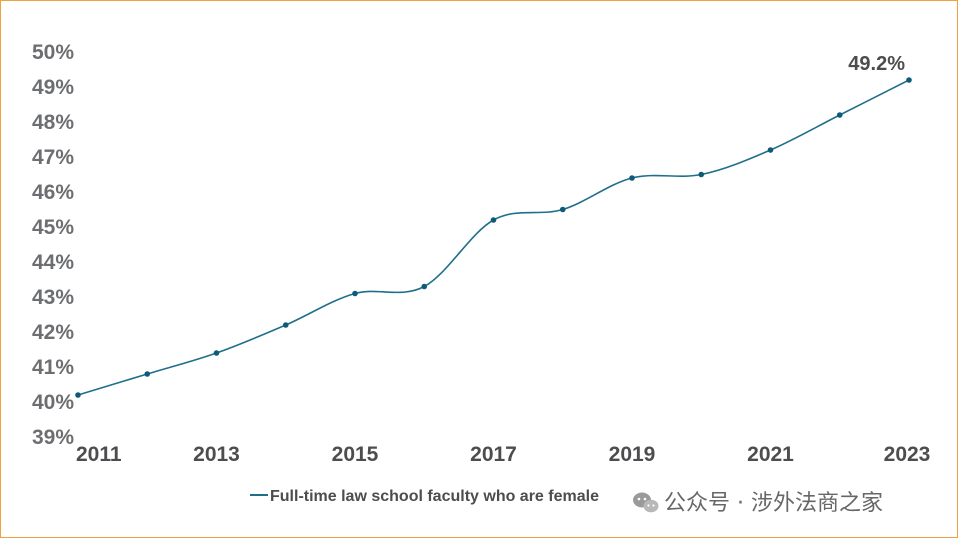 This screenshot has height=540, width=960. I want to click on y-tick-label: 47%, so click(53, 157).